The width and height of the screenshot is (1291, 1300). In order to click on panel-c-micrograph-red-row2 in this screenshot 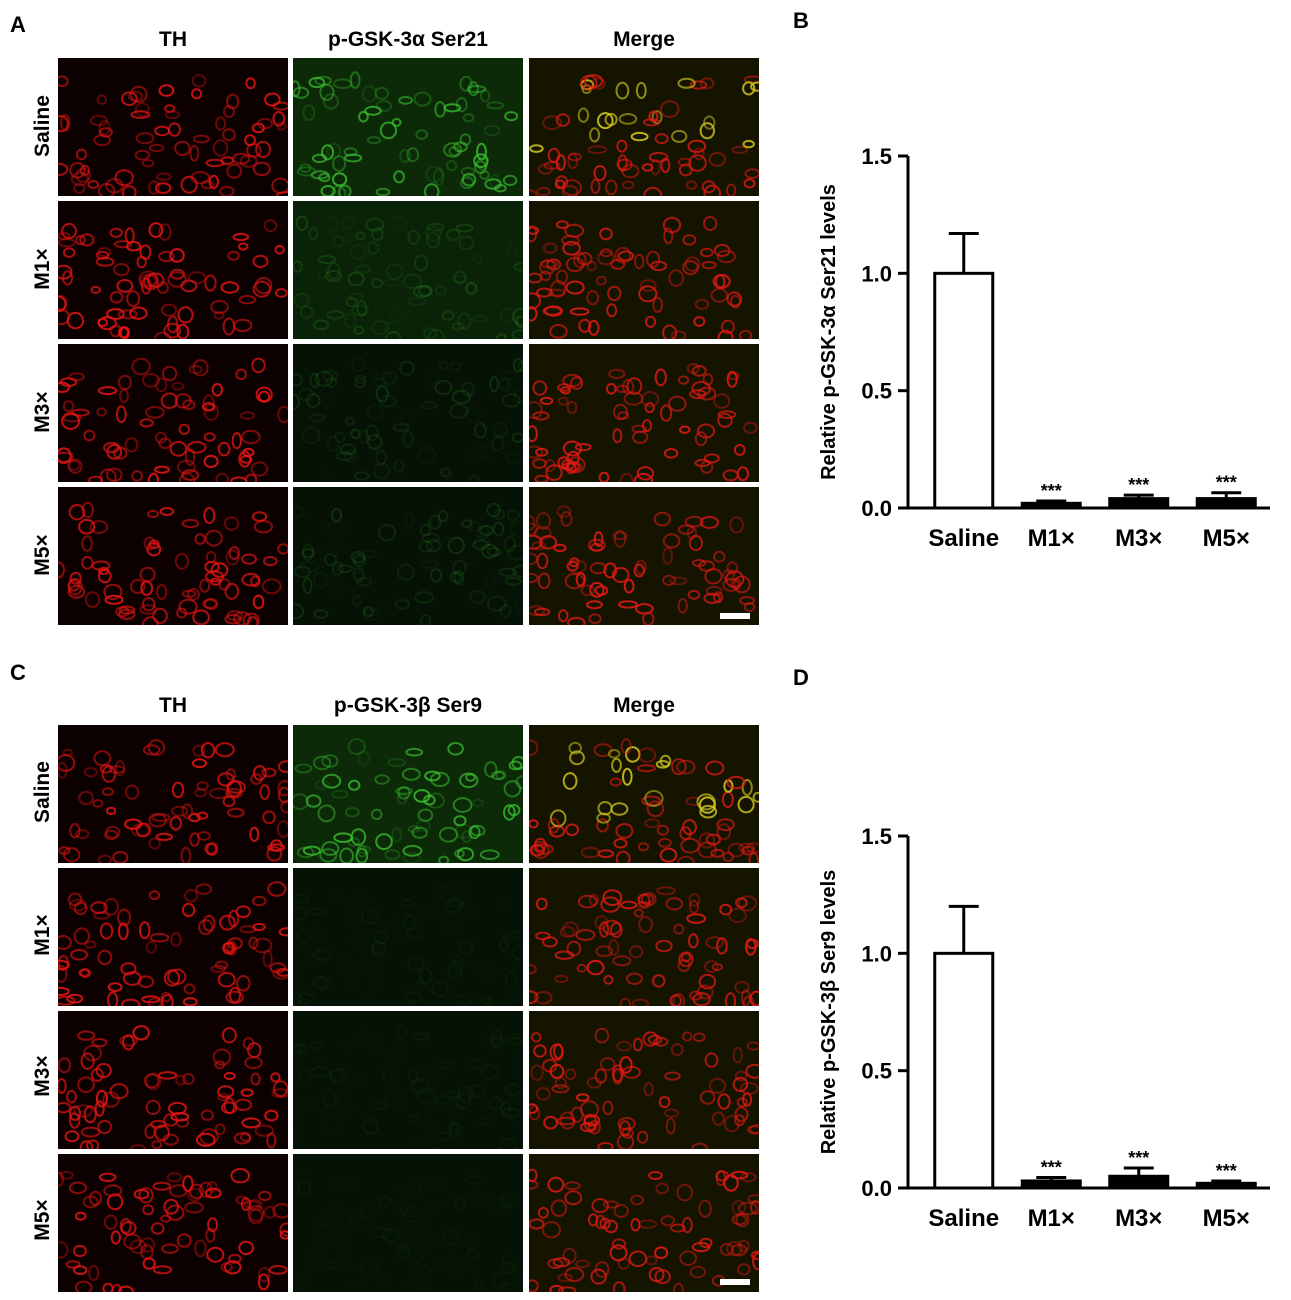, I will do `click(173, 937)`.